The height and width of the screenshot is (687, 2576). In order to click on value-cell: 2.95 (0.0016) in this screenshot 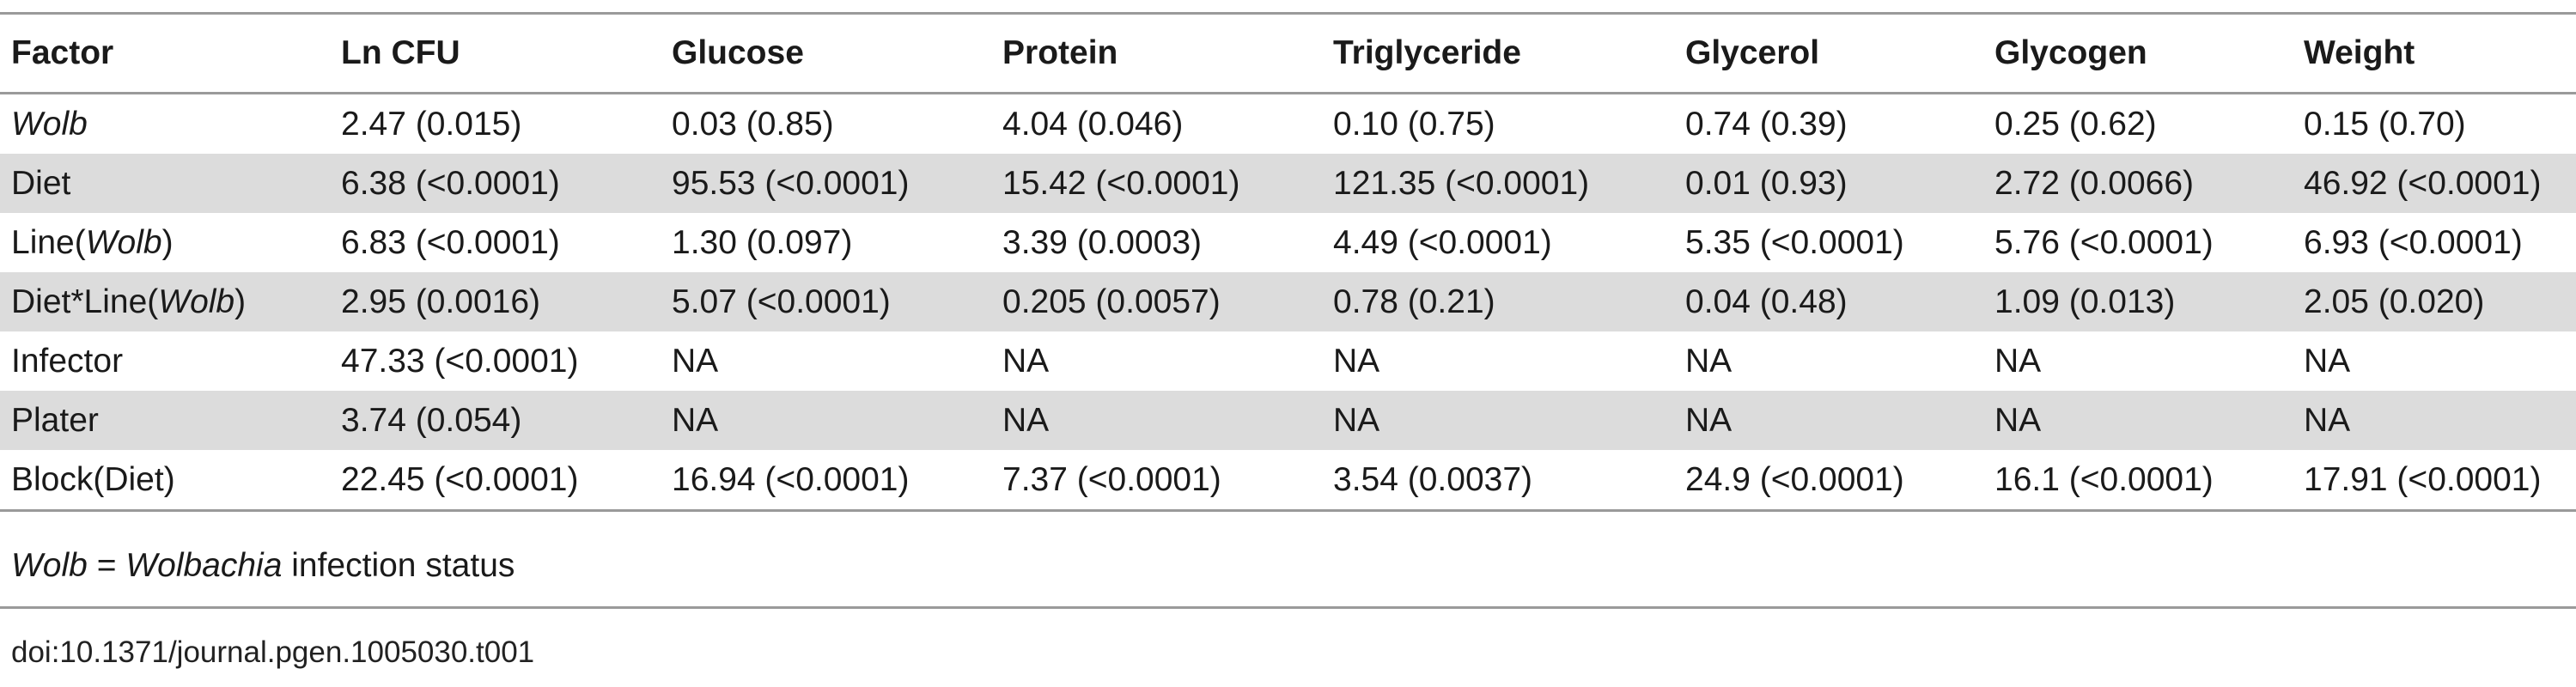, I will do `click(496, 301)`.